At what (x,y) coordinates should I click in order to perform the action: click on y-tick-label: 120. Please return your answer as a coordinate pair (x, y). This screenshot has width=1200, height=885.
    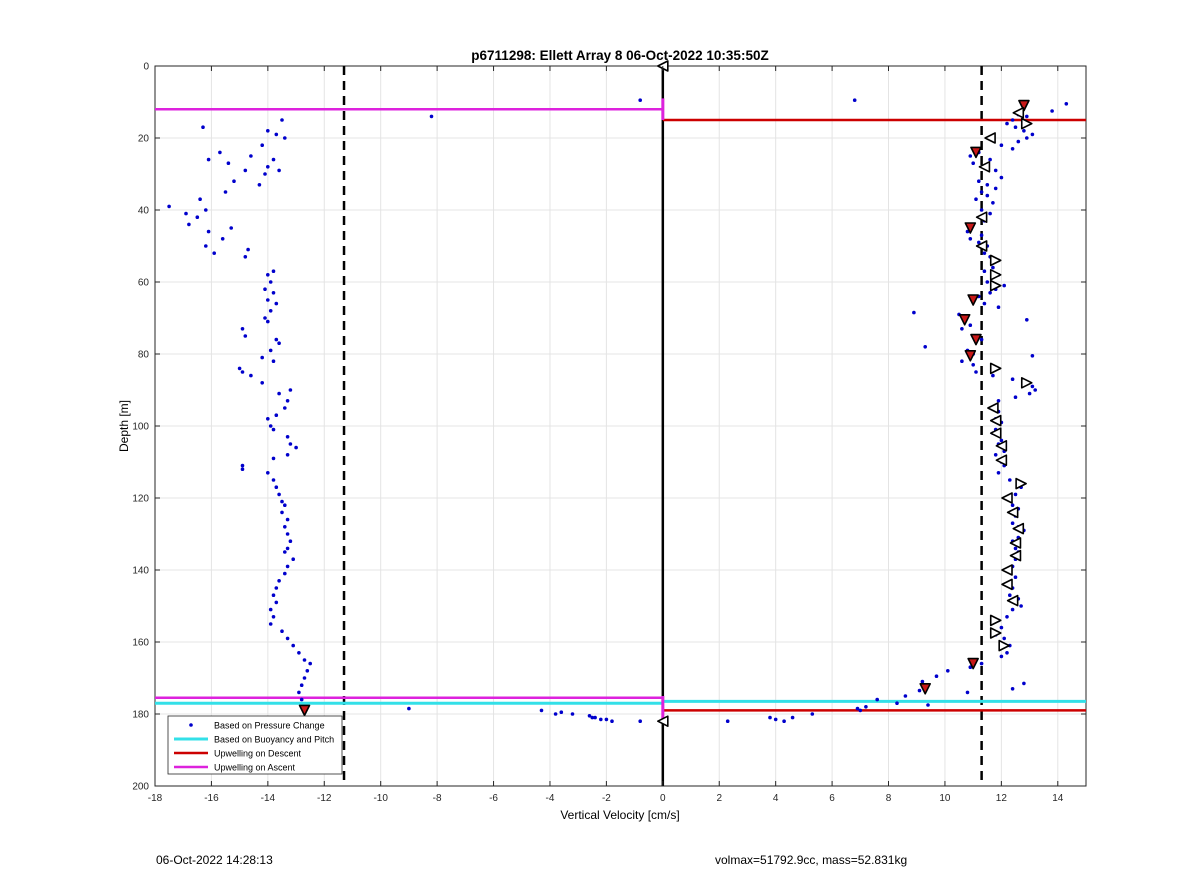
    Looking at the image, I should click on (140, 499).